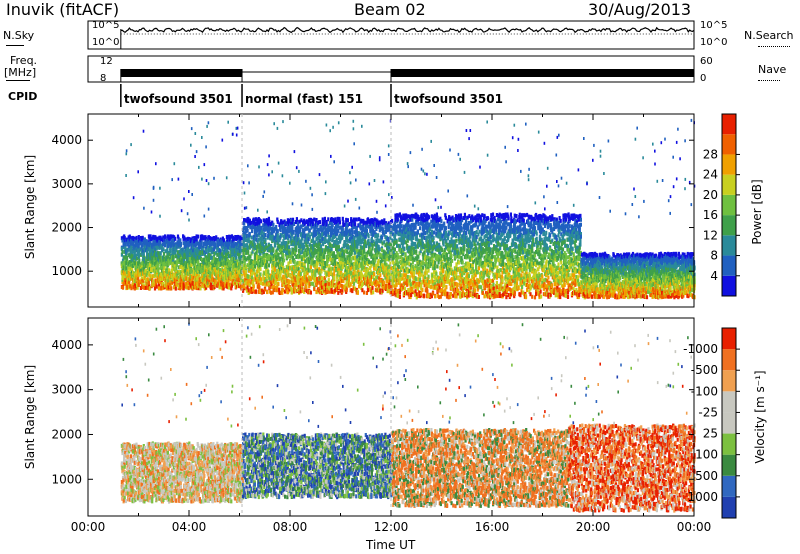 This screenshot has width=800, height=554. Describe the element at coordinates (304, 99) in the screenshot. I see `cpid-segment-label-1: normal (fast) 151` at that location.